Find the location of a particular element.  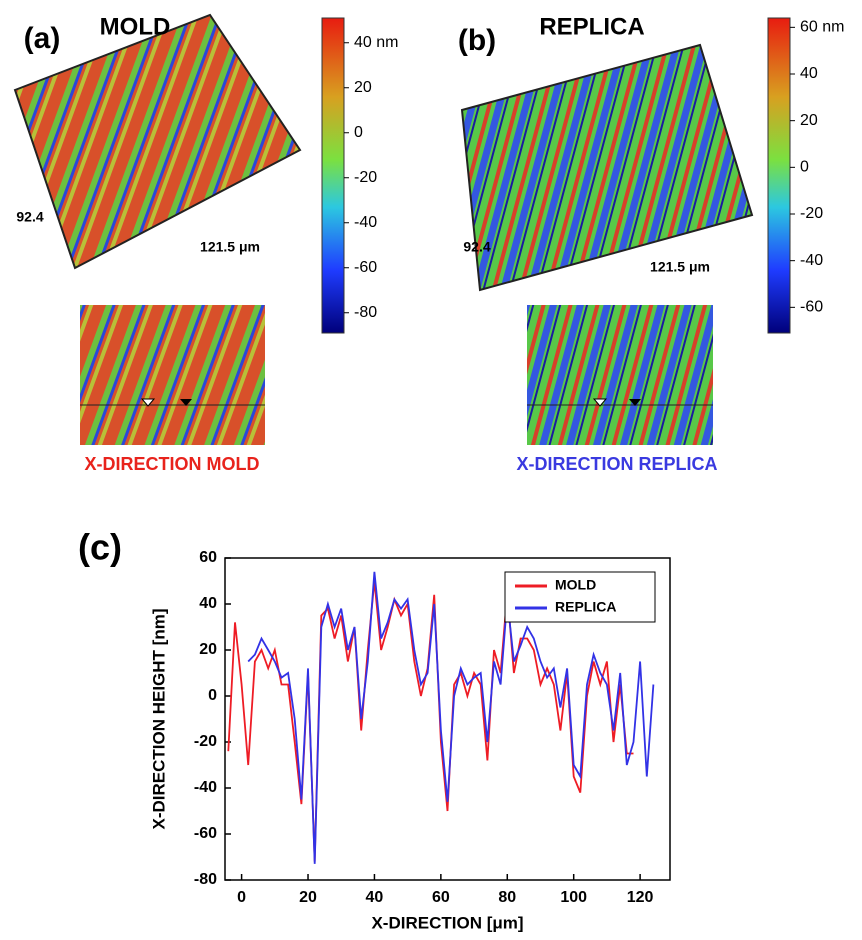

y-tick-label: 0 is located at coordinates (212, 695).